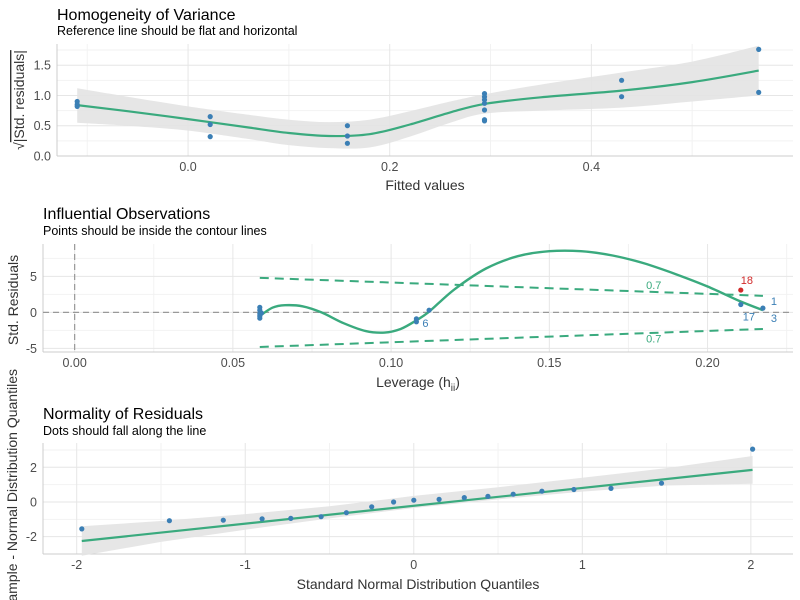 This screenshot has width=800, height=600. I want to click on normality-y-tick-label: 0, so click(33, 502).